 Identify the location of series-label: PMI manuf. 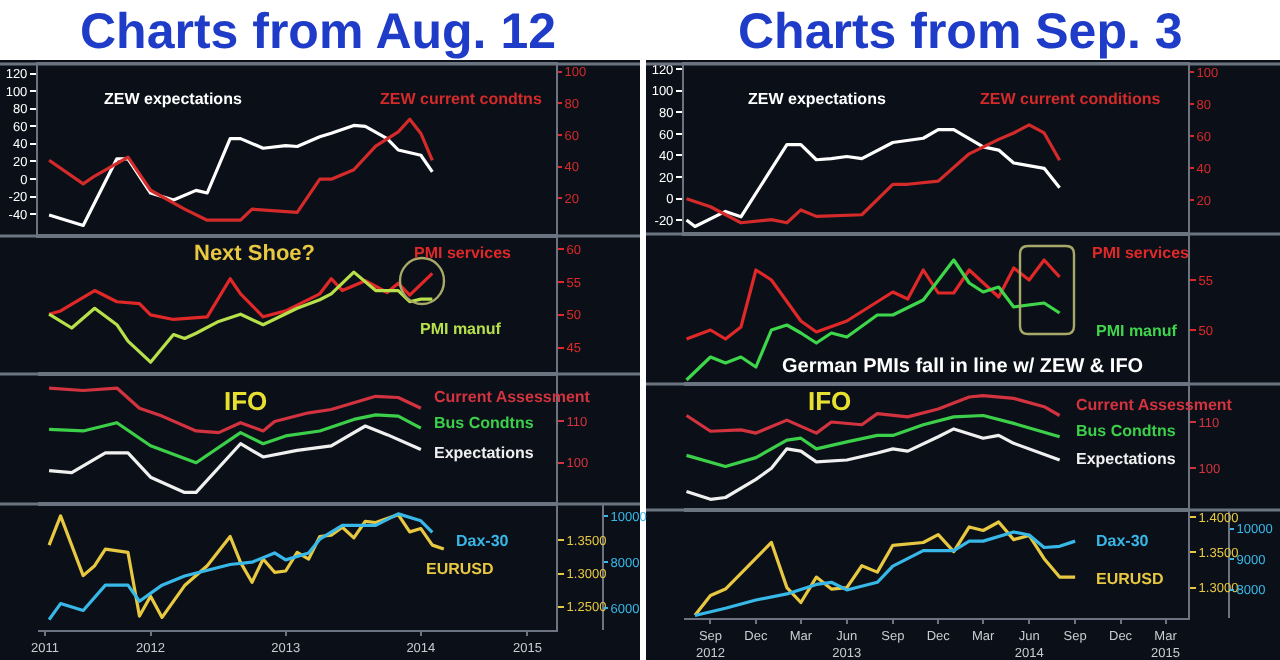
(461, 329).